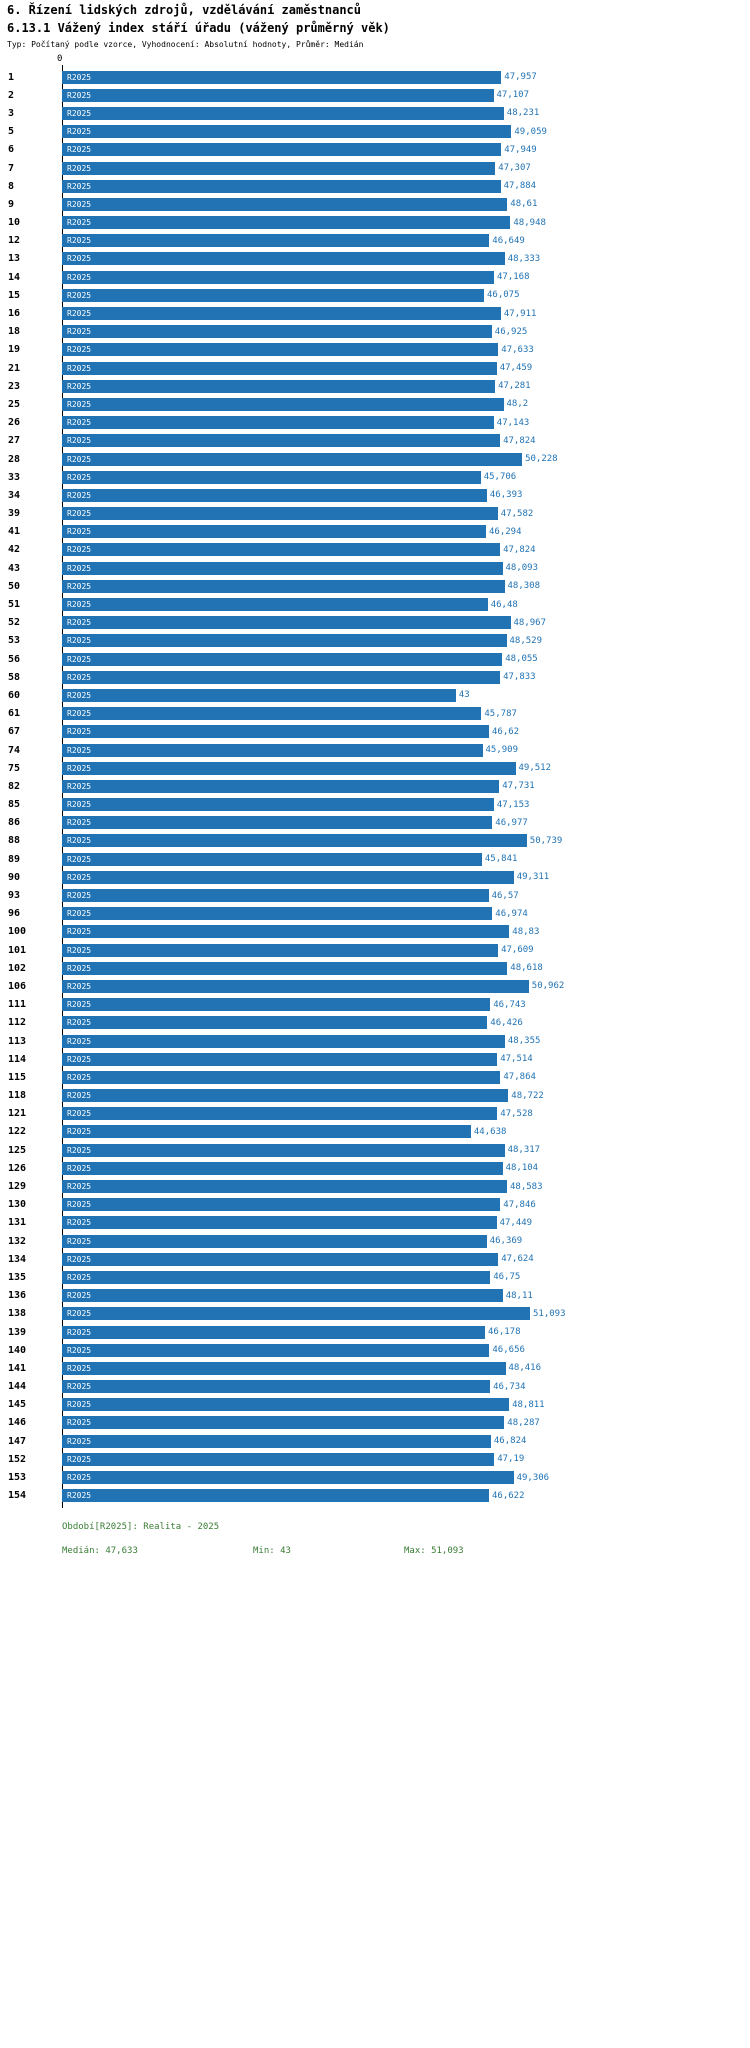 This screenshot has width=750, height=2048. I want to click on chart-row: 85 R2025 47,153, so click(375, 805).